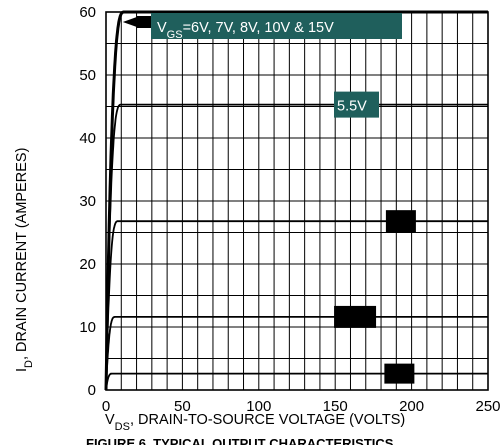  What do you see at coordinates (255, 422) in the screenshot?
I see `x-axis-label: VDS, DRAIN-TO-SOURCE VOLTAGE (VOLTS)` at bounding box center [255, 422].